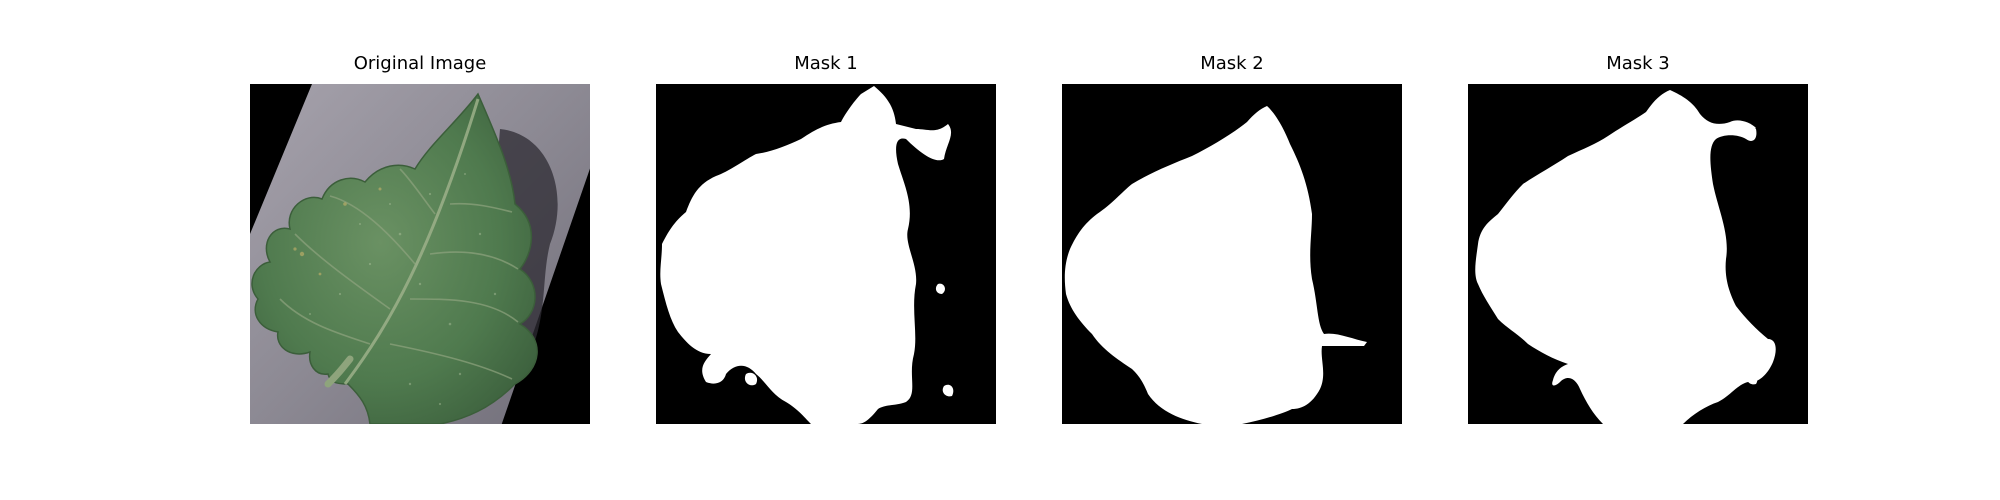 The image size is (2000, 500). Describe the element at coordinates (420, 63) in the screenshot. I see `panel-title: Original Image` at that location.